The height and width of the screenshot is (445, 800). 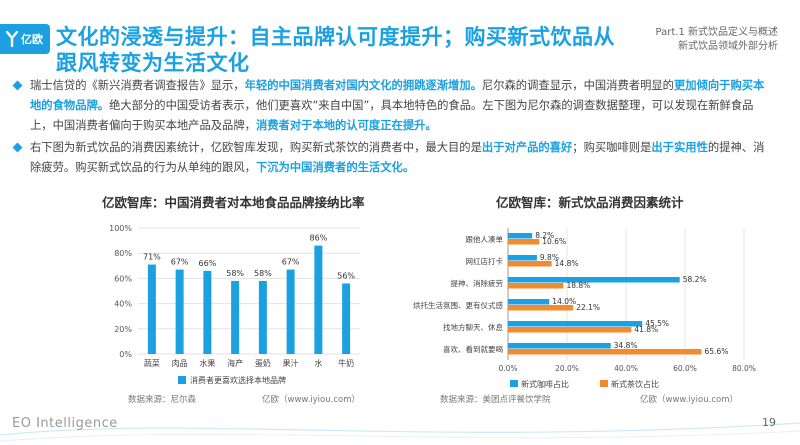 I want to click on brand-logo: 亿欧, so click(x=25, y=39).